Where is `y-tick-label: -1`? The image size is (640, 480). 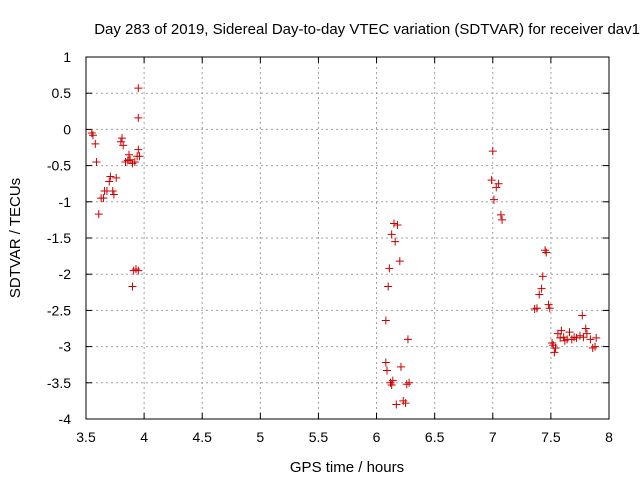
y-tick-label: -1 is located at coordinates (65, 202).